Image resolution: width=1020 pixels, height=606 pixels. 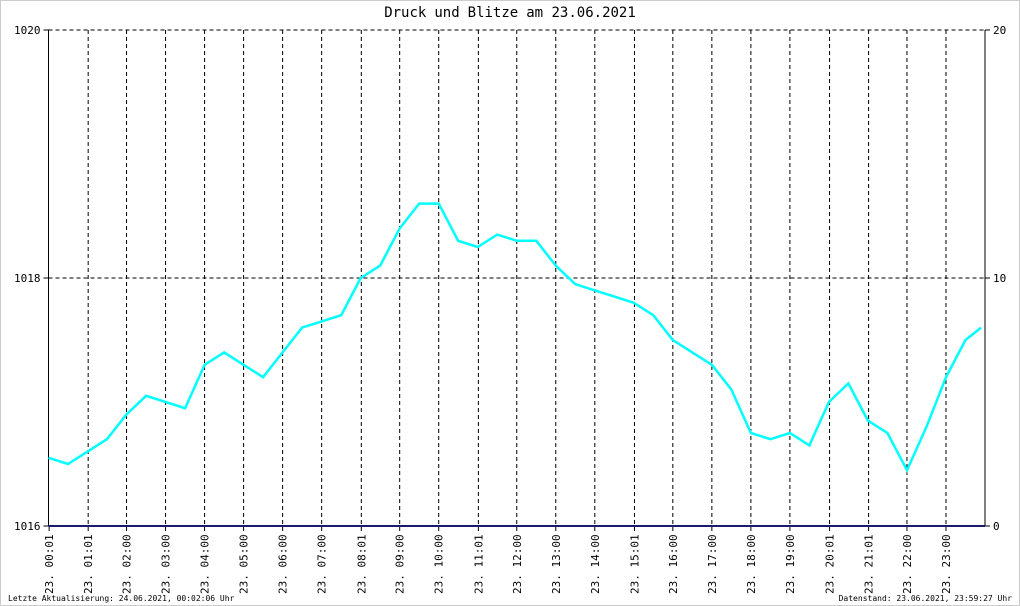 I want to click on legend-entry: Druck, so click(x=405, y=13).